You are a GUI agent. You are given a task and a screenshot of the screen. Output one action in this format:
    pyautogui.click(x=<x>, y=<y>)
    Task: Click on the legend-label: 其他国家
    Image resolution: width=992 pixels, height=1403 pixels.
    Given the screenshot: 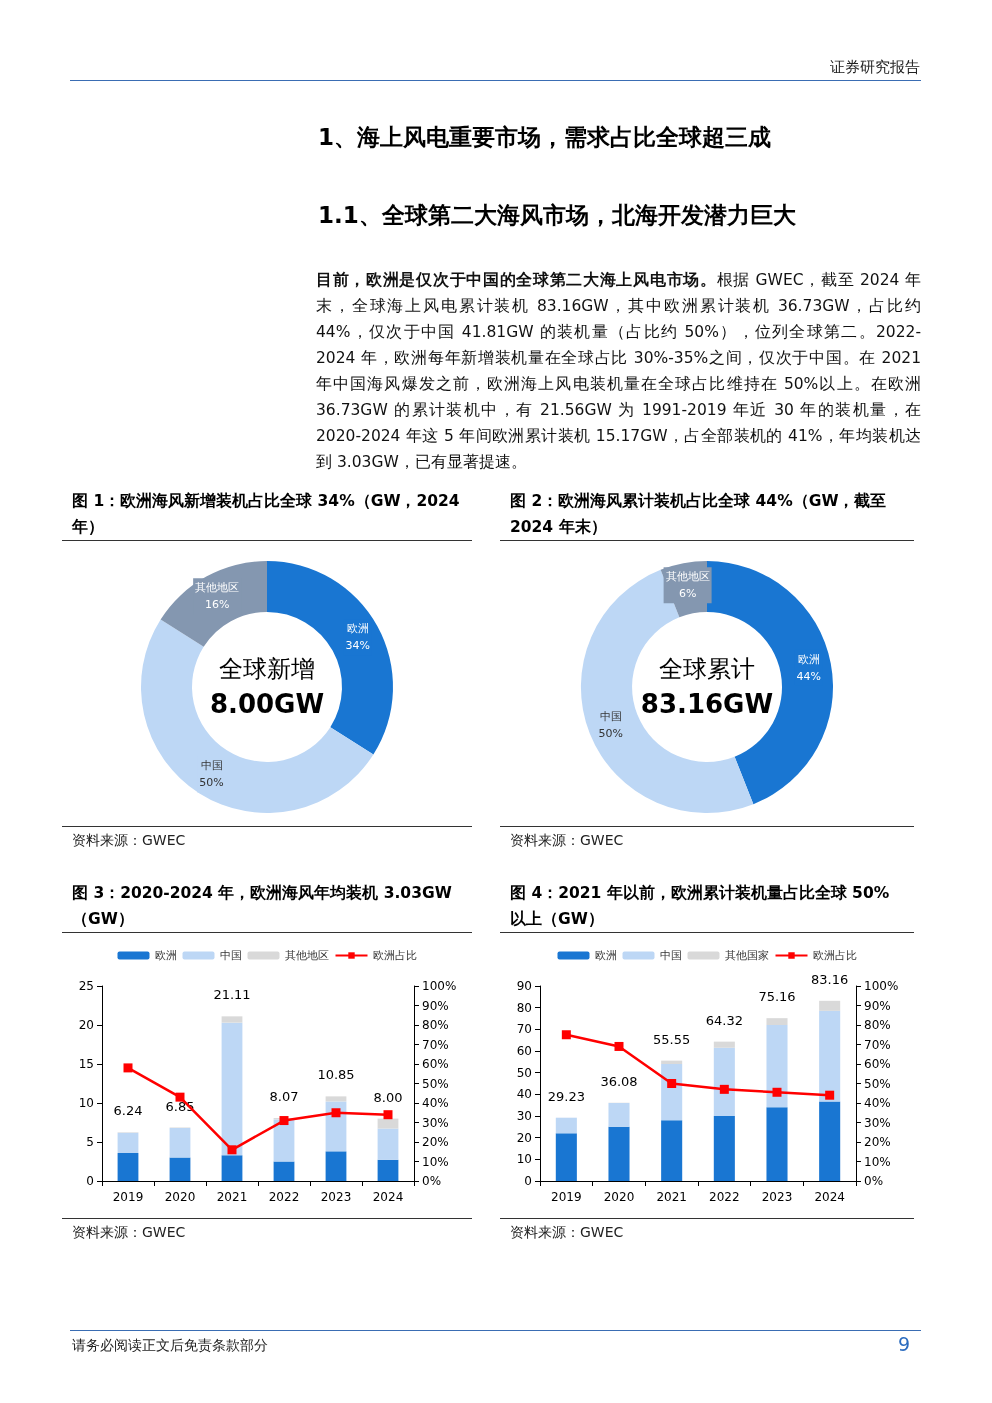 What is the action you would take?
    pyautogui.click(x=746, y=955)
    